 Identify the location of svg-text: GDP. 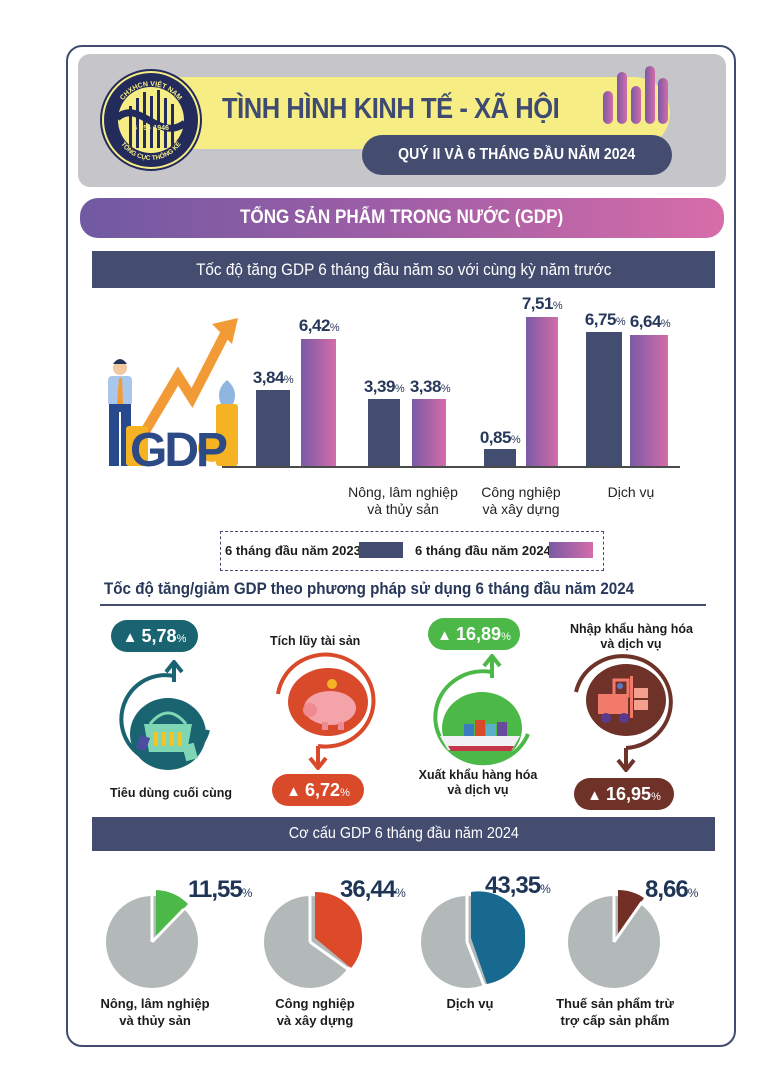
(178, 447).